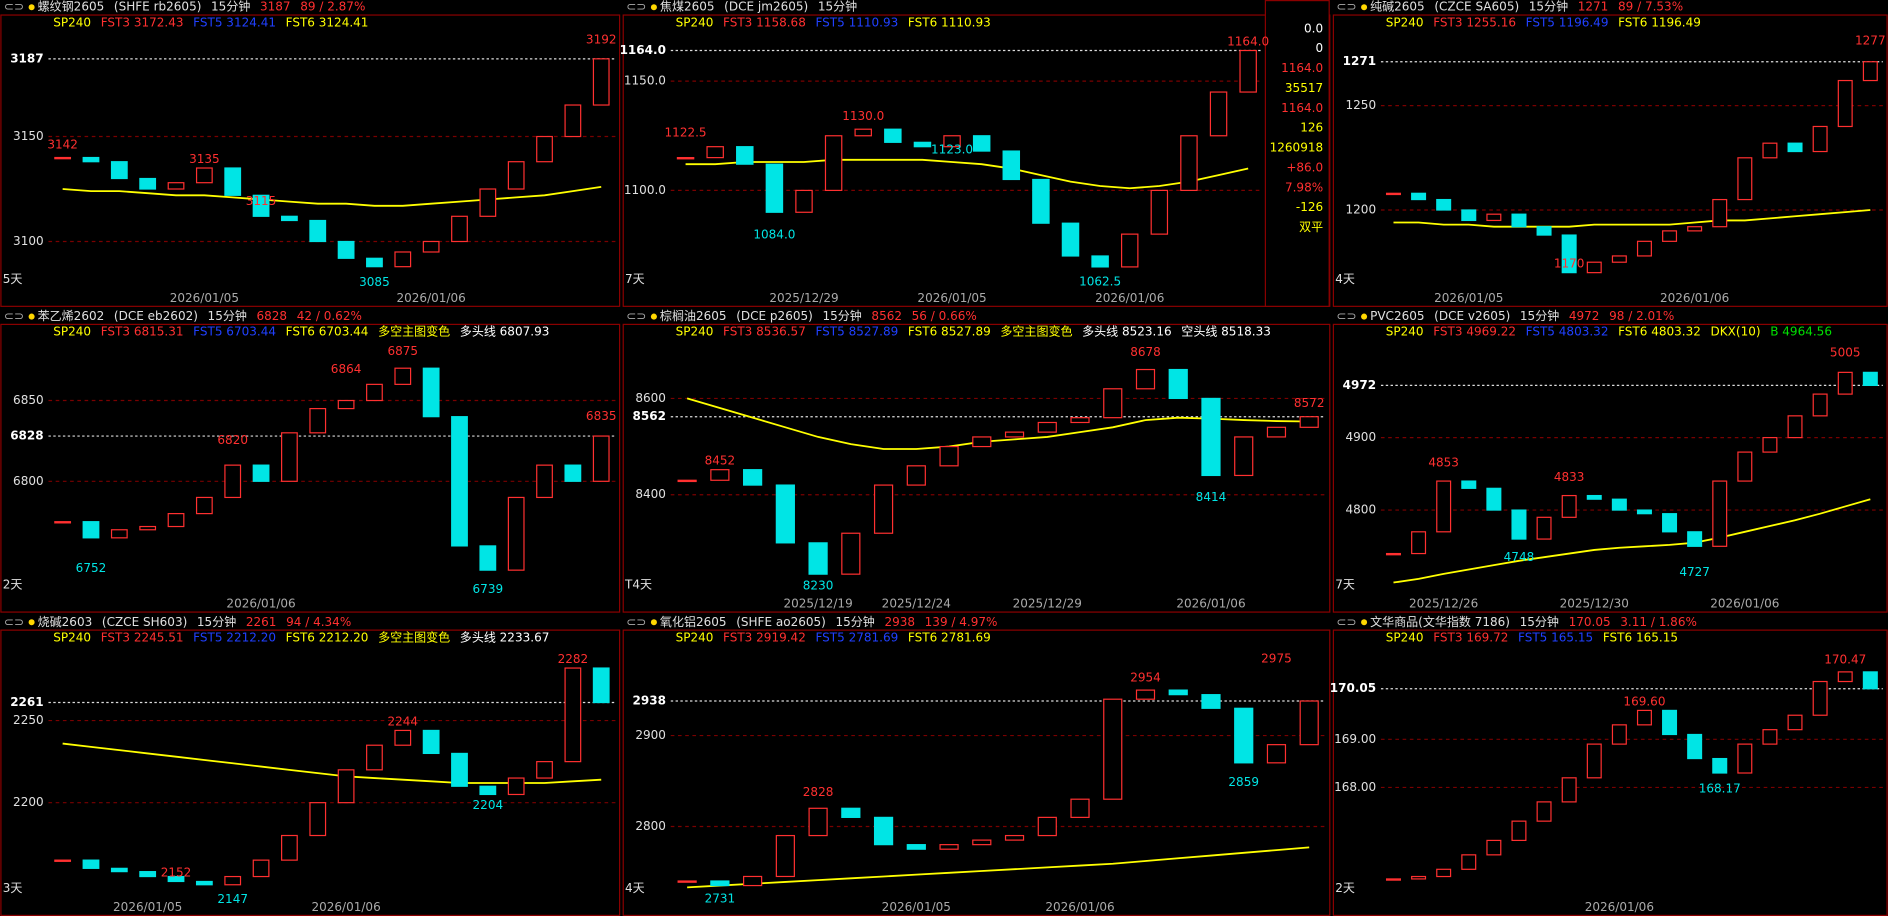  I want to click on price-annotation: 8572, so click(1309, 403).